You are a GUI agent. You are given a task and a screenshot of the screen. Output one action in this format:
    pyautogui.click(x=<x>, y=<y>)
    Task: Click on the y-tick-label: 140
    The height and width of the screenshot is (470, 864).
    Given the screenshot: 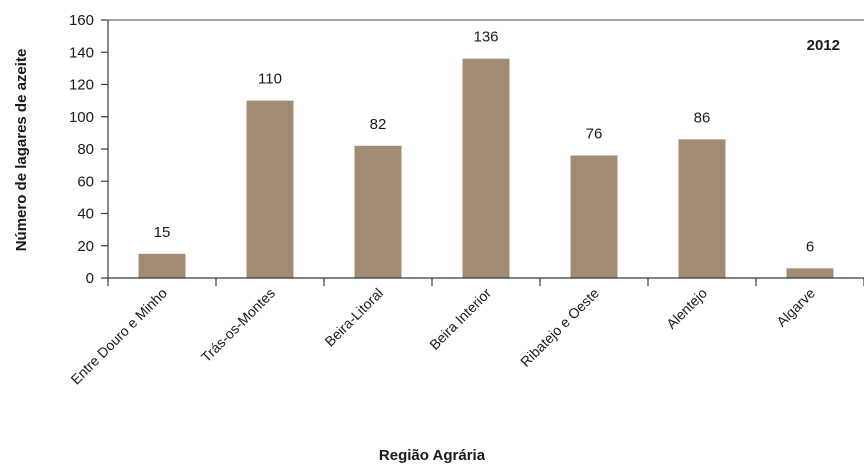 What is the action you would take?
    pyautogui.click(x=81, y=52)
    